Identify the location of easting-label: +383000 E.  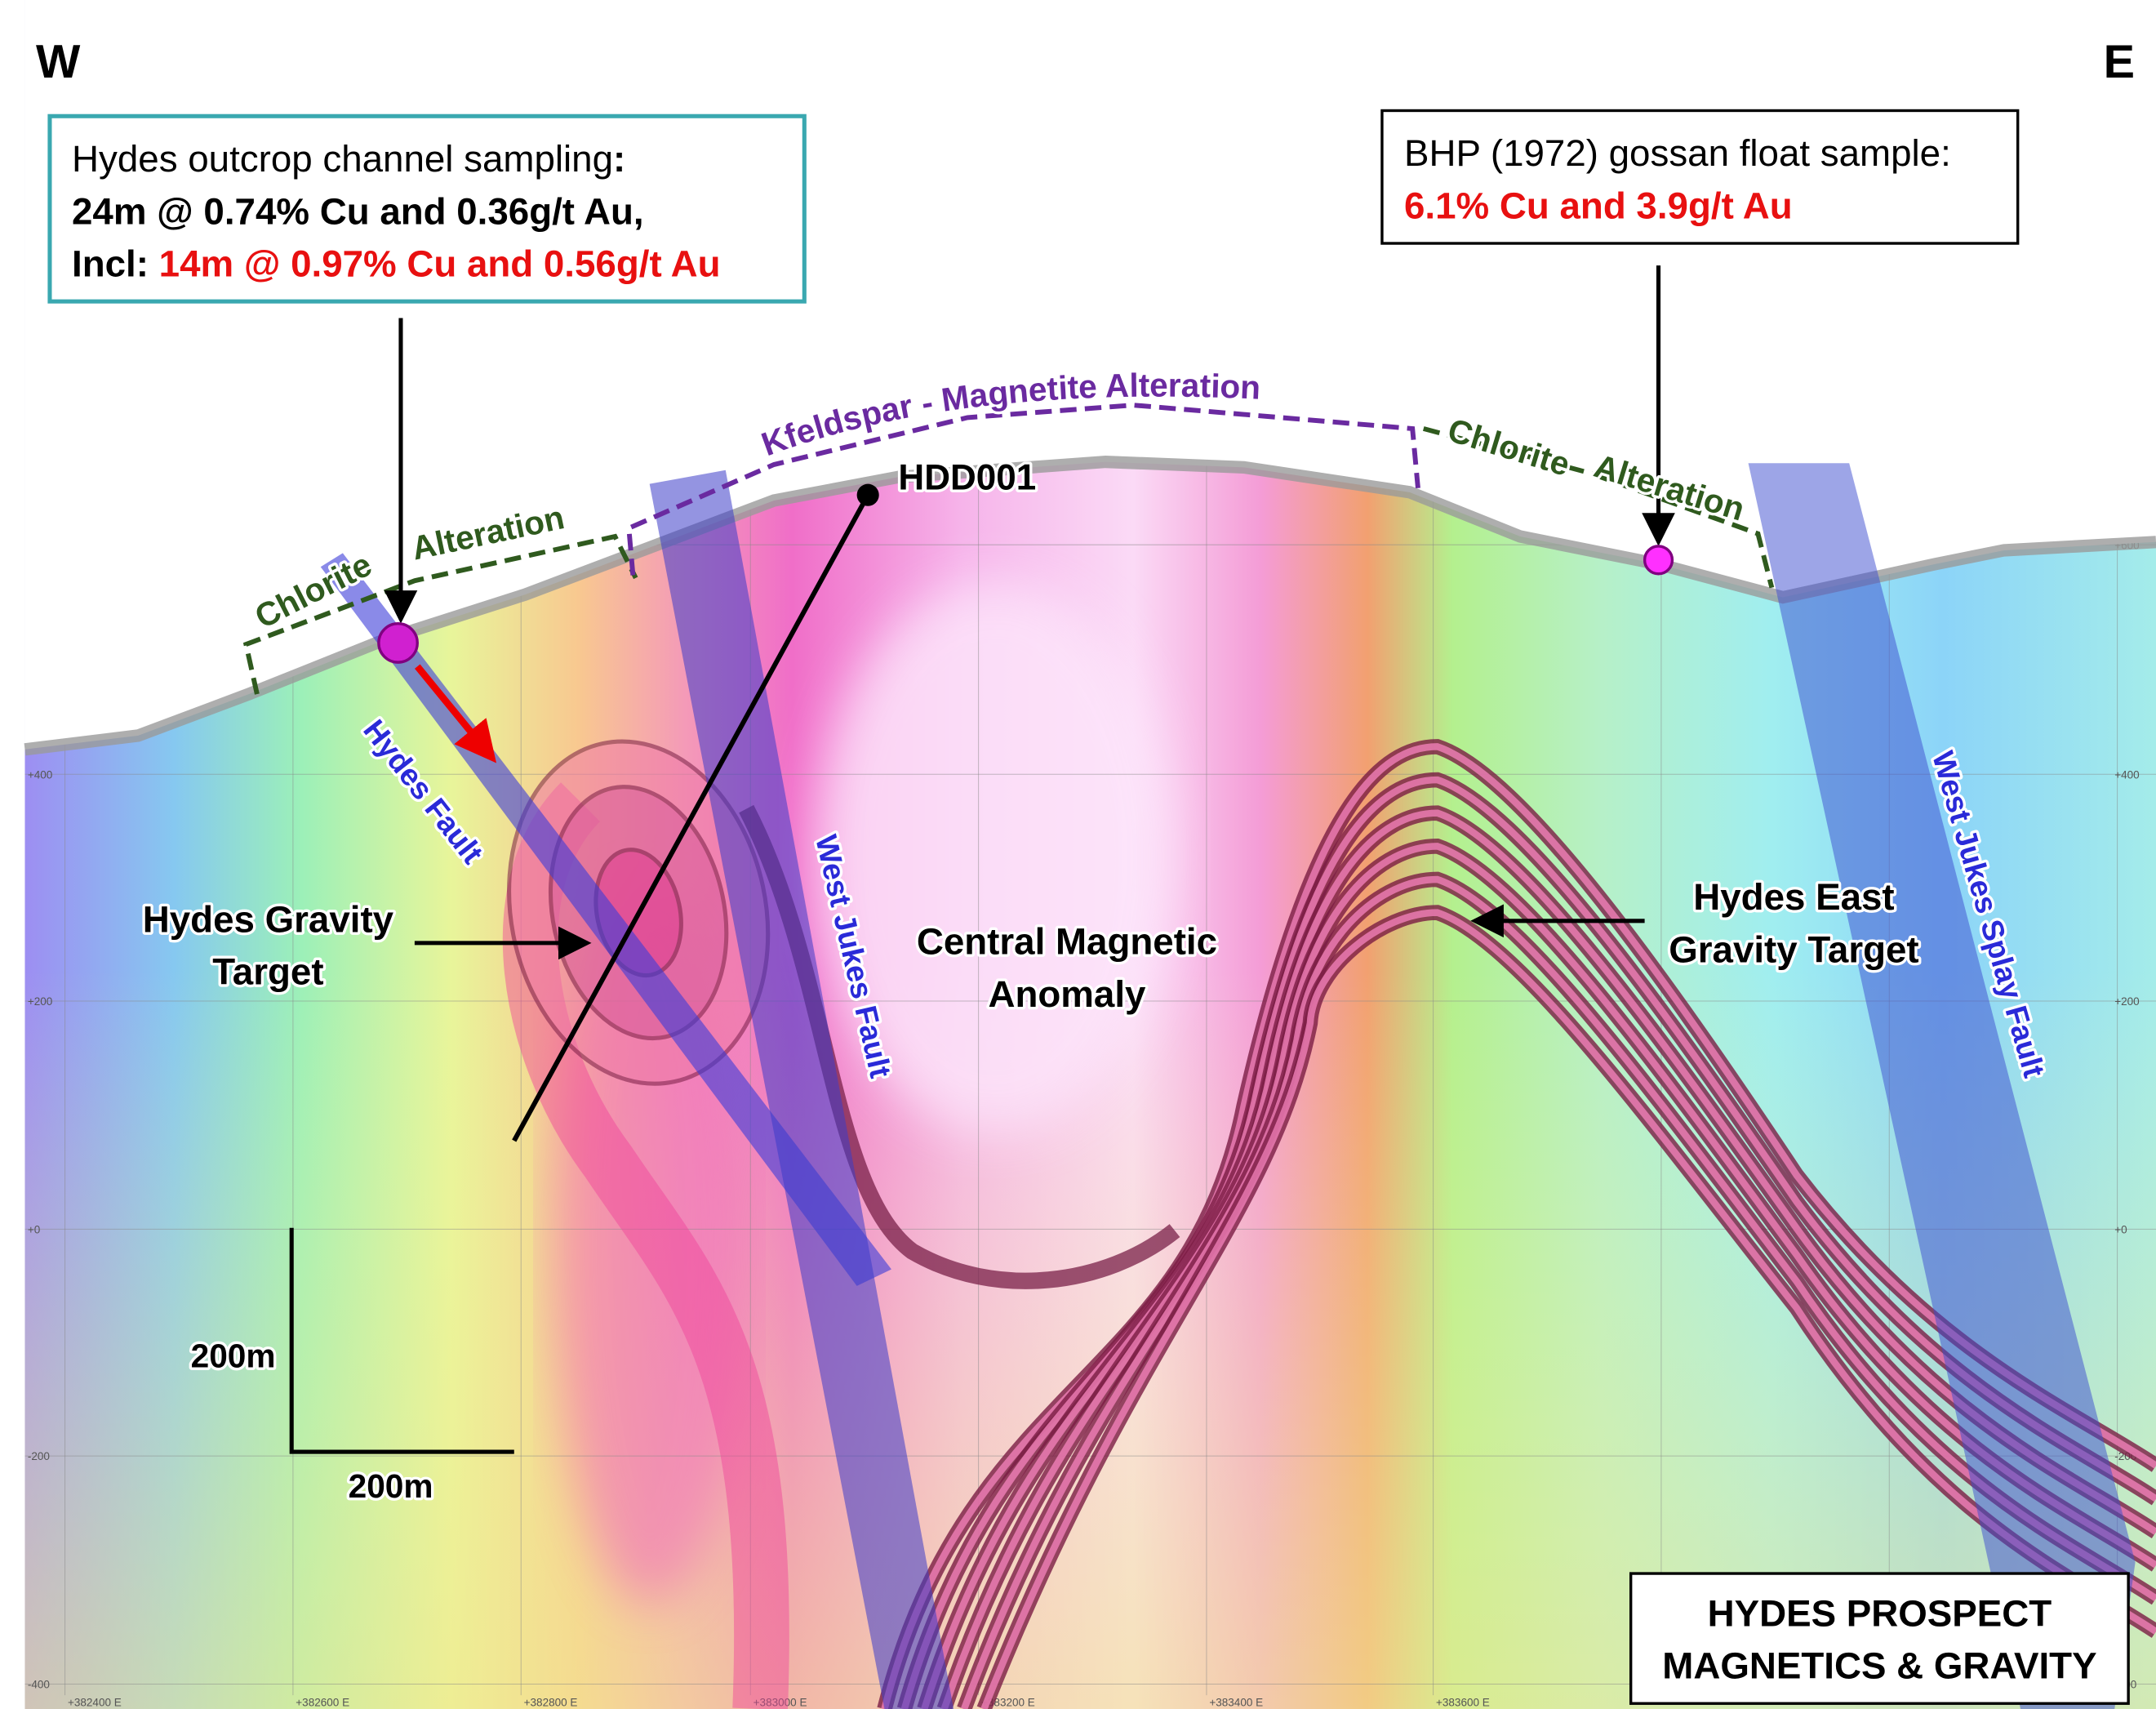
(780, 1703).